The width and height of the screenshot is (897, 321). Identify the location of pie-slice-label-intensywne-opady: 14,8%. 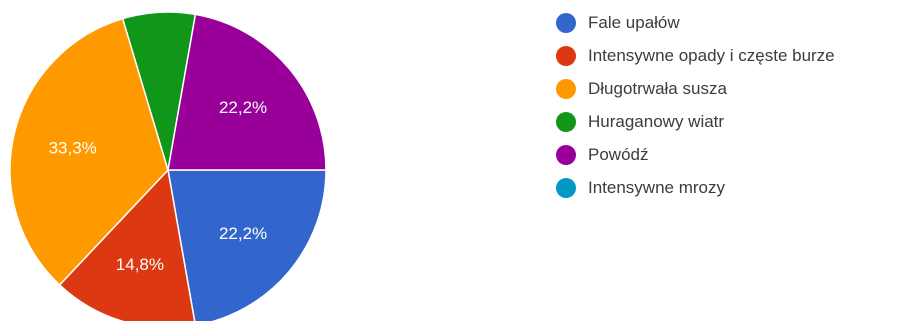
(140, 264).